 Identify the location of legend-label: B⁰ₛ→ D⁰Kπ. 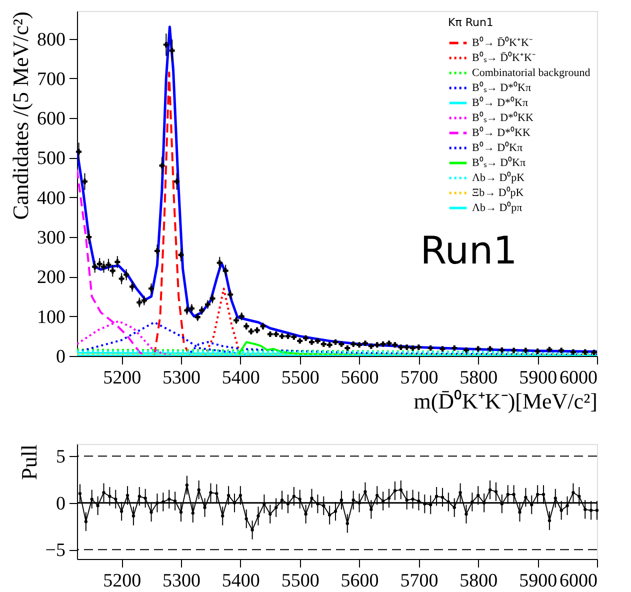
(499, 162).